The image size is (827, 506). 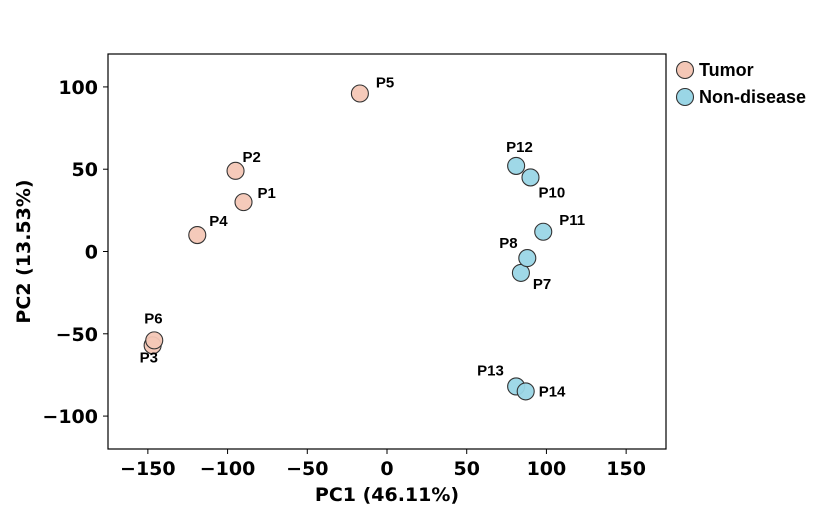 I want to click on point-label-p8: P8, so click(x=508, y=243).